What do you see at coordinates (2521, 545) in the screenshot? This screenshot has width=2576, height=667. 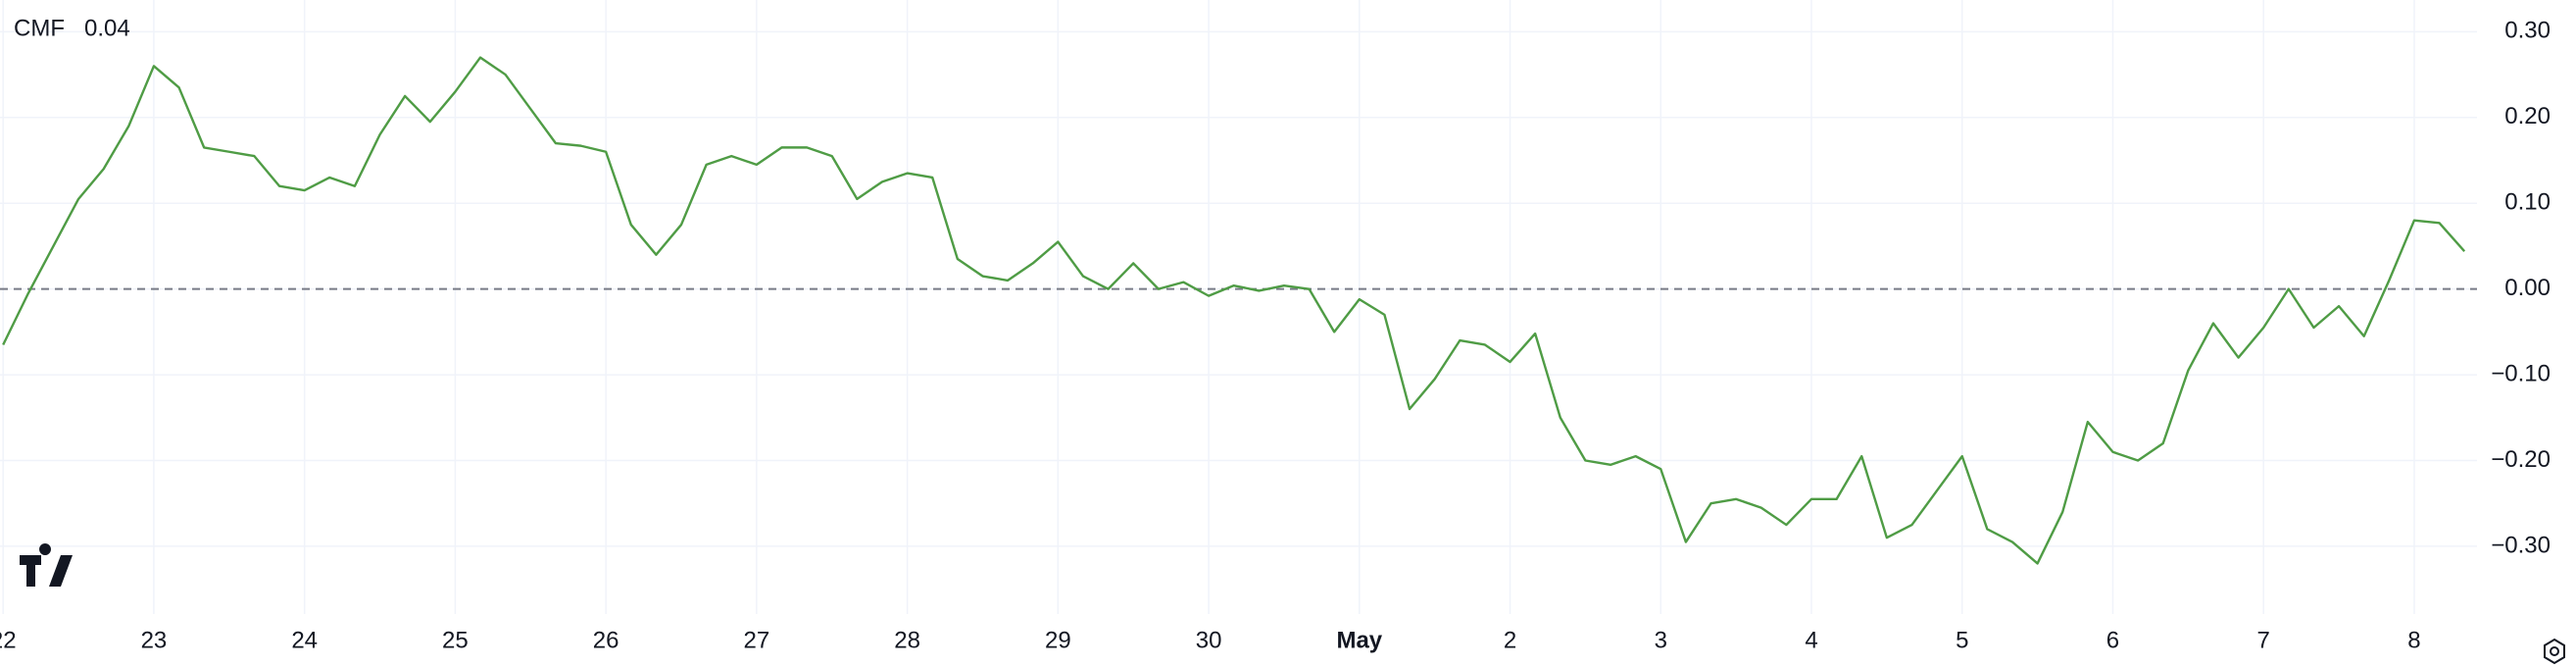 I see `y-tick-label: −0.30` at bounding box center [2521, 545].